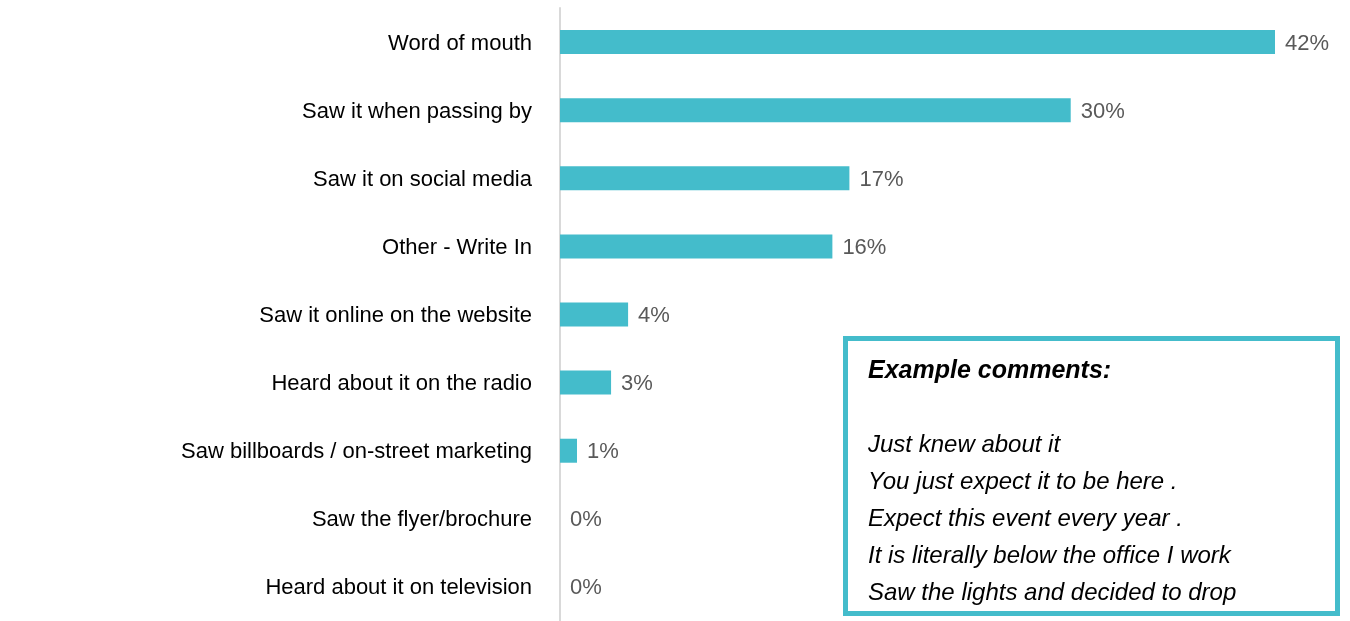 This screenshot has height=621, width=1350. I want to click on y-tick-label: Word of mouth, so click(460, 42).